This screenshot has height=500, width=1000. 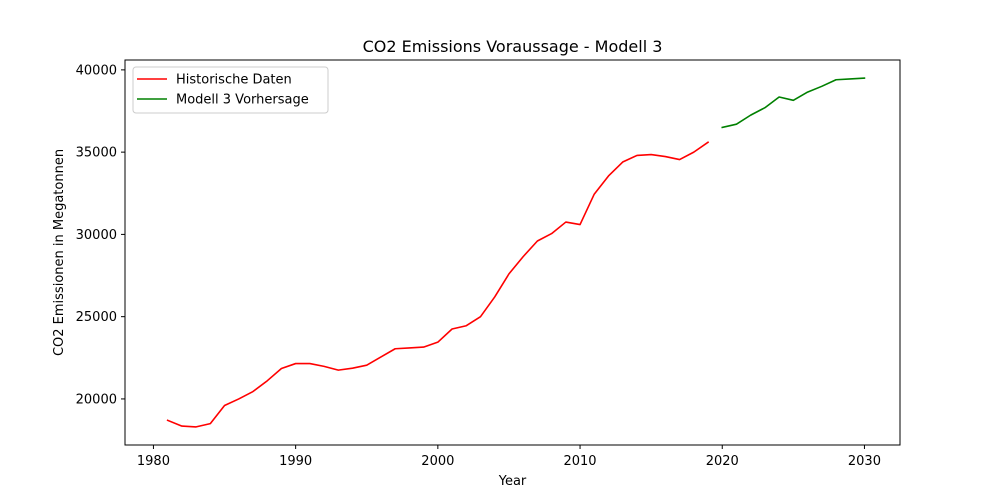 I want to click on y-tick-label: 35000, so click(x=96, y=153).